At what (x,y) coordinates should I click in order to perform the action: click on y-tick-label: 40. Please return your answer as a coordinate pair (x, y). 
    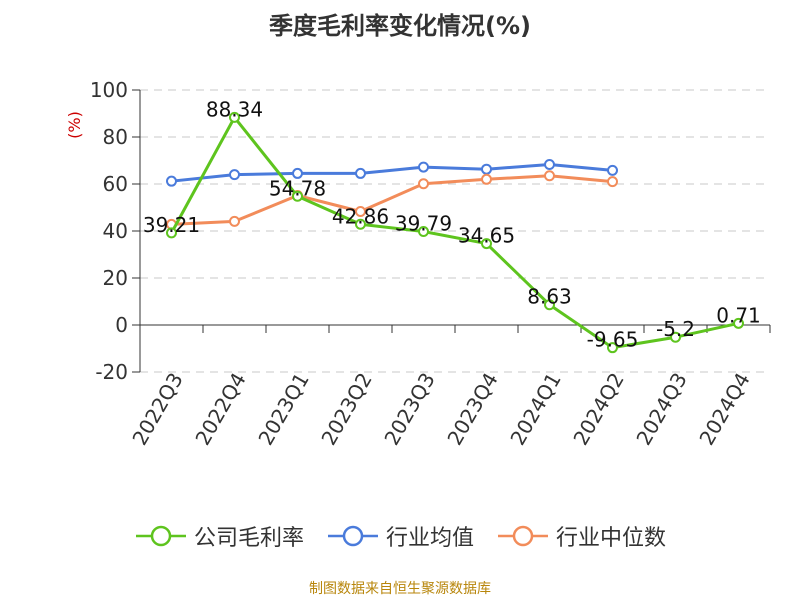
    Looking at the image, I should click on (115, 231).